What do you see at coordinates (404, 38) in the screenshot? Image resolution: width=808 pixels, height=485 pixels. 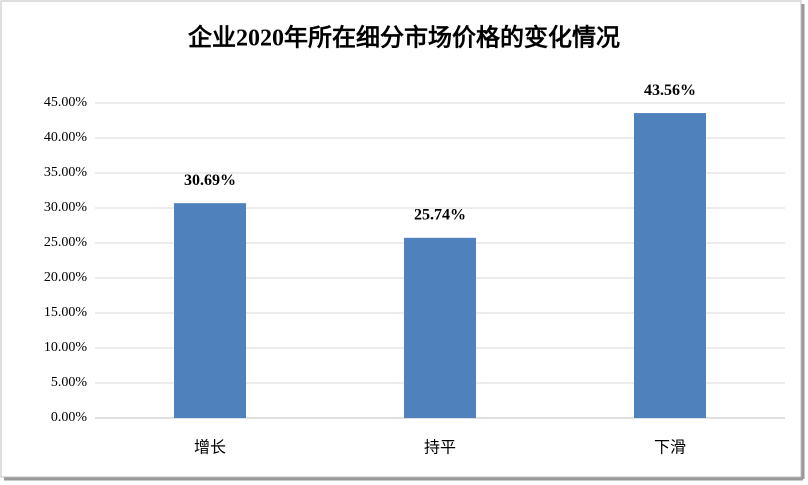 I see `chart-title: 企业2020年所在细分市场价格的变化情况` at bounding box center [404, 38].